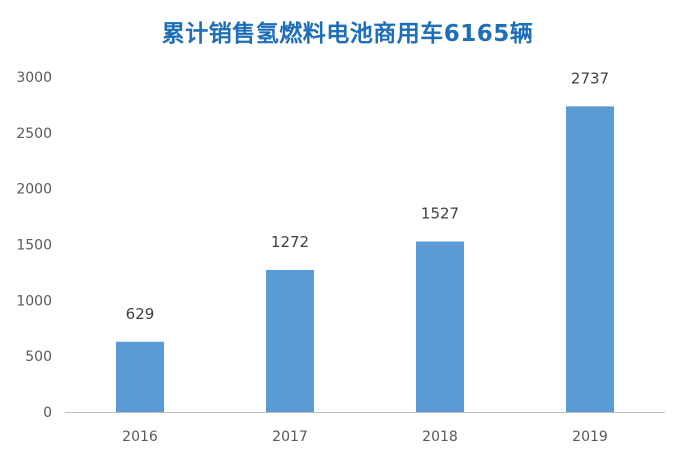 The width and height of the screenshot is (695, 461). I want to click on y-axis-ticks: 0 500 1000 1500 2000 2500 3000, so click(34, 245).